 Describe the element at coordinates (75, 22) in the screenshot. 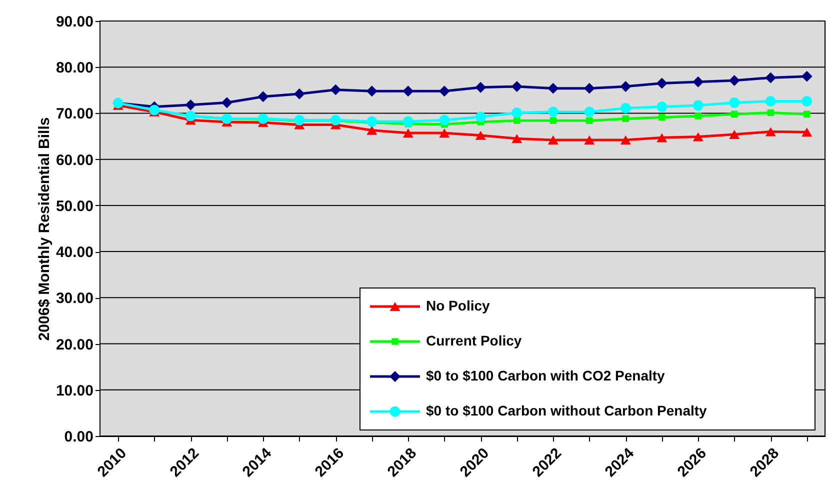

I see `y-tick-label: 90.00` at that location.